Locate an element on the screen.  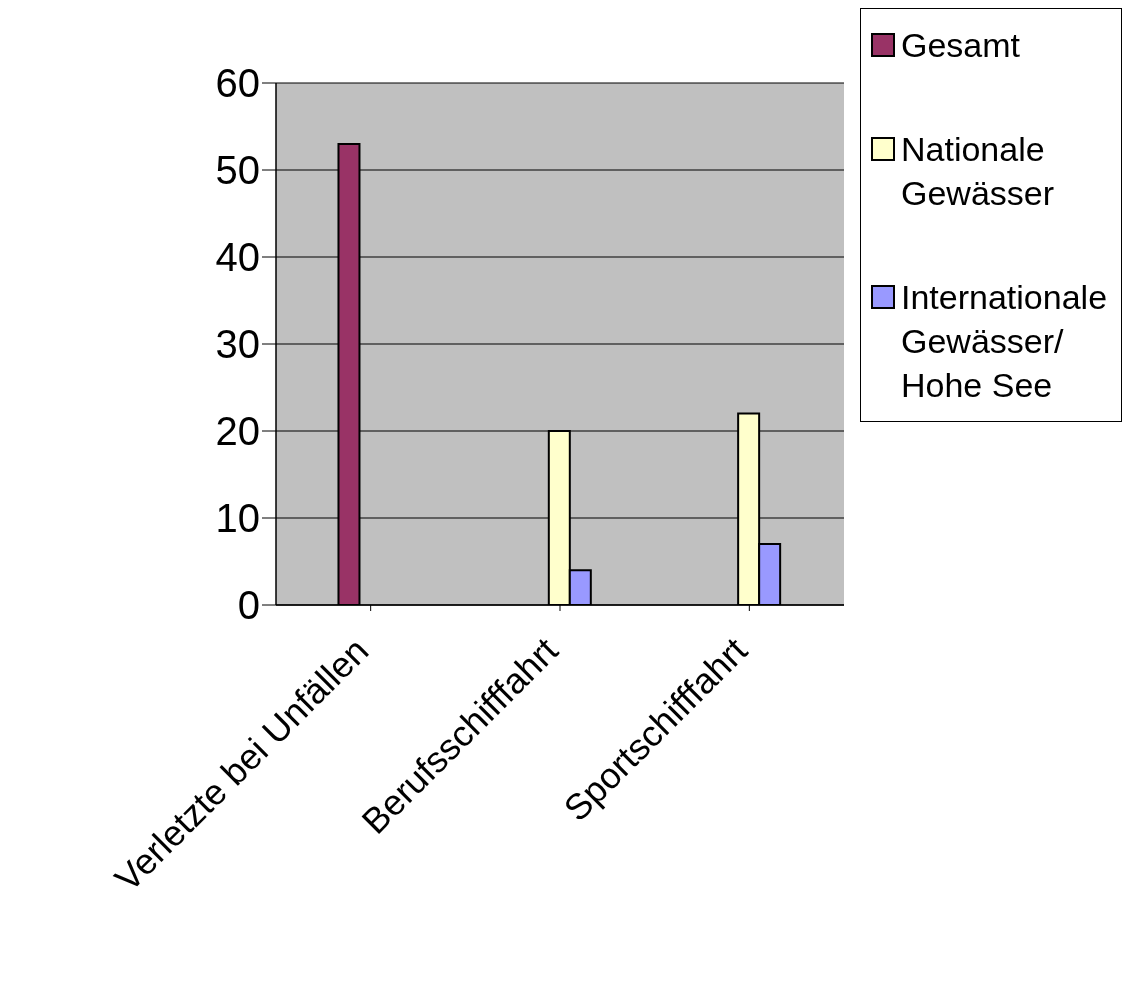
y-tick-label: 30 is located at coordinates (237, 344).